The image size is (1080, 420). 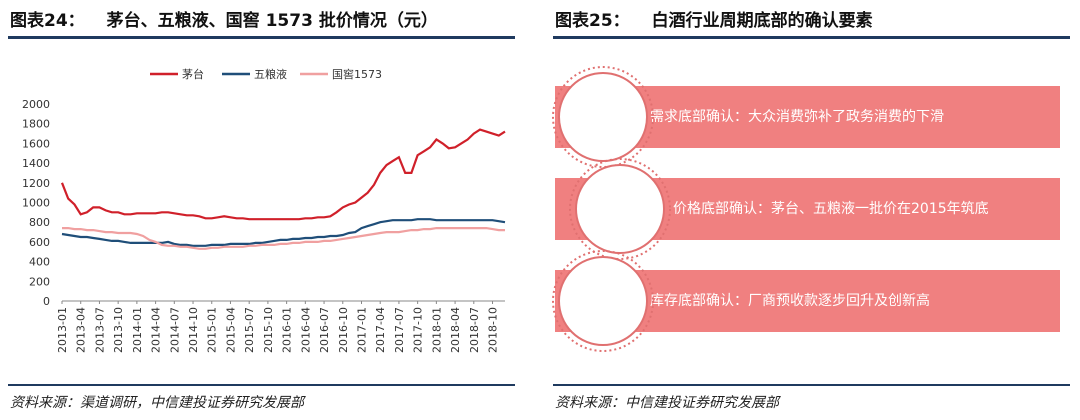 What do you see at coordinates (36, 124) in the screenshot?
I see `y-tick-label: 1800` at bounding box center [36, 124].